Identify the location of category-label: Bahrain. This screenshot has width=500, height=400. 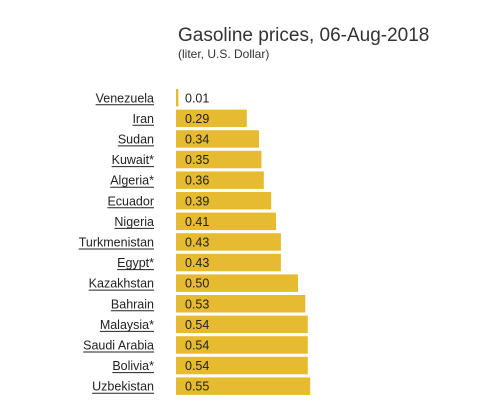
(132, 304).